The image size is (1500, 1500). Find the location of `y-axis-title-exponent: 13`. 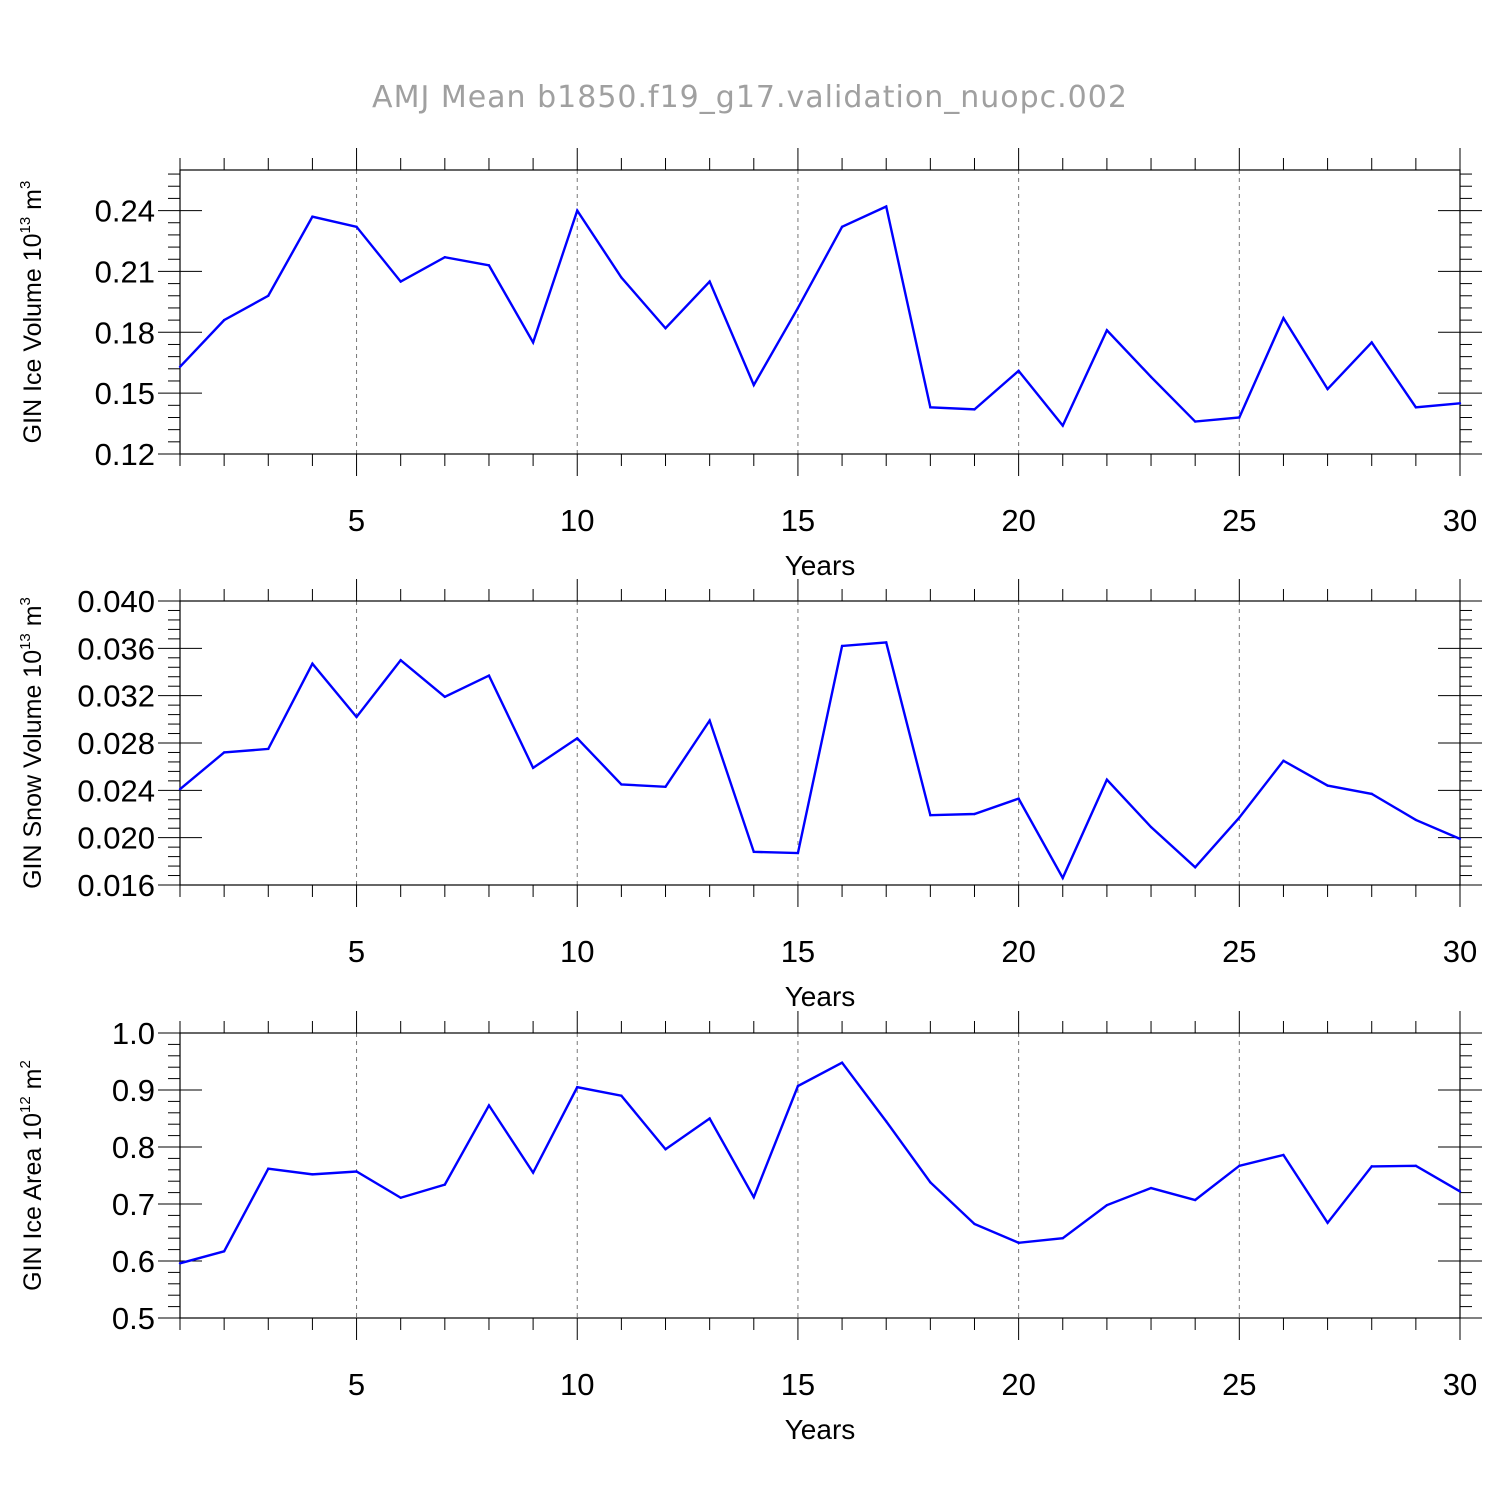

y-axis-title-exponent: 13 is located at coordinates (25, 641).